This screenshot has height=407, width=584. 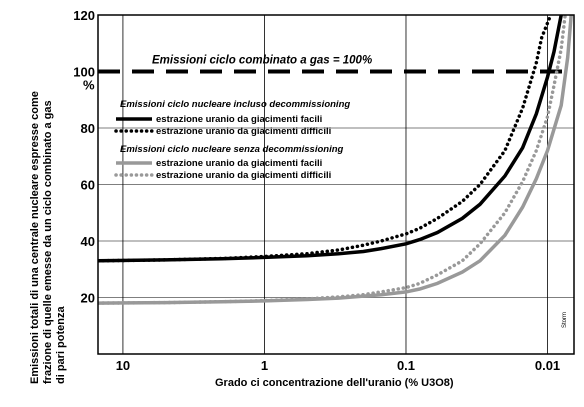 I want to click on y-tick-label-3: 80, so click(x=88, y=128).